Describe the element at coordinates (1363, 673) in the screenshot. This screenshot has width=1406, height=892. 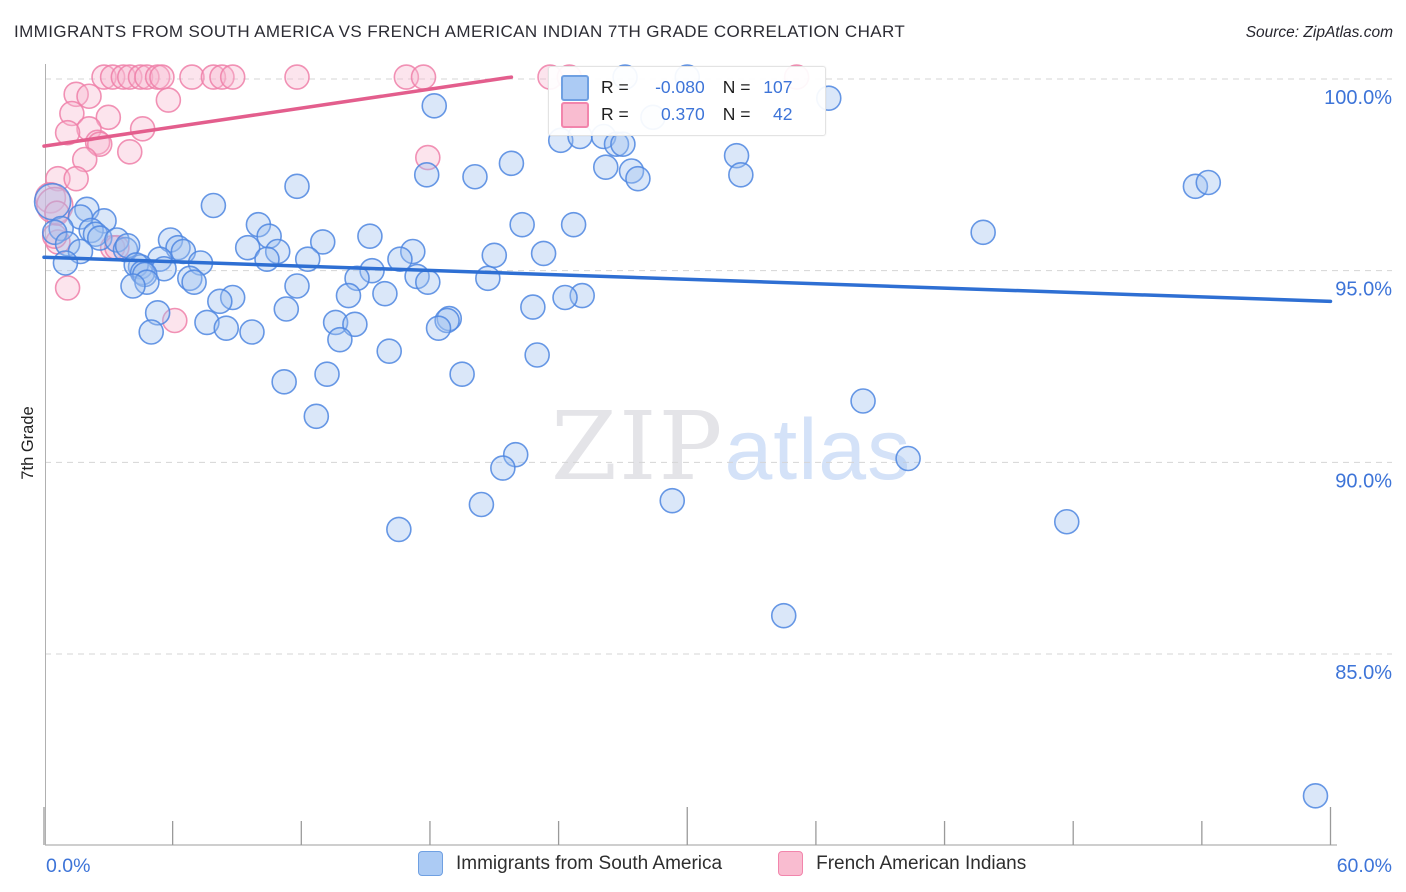
I see `y-tick-label-85: 85.0%` at that location.